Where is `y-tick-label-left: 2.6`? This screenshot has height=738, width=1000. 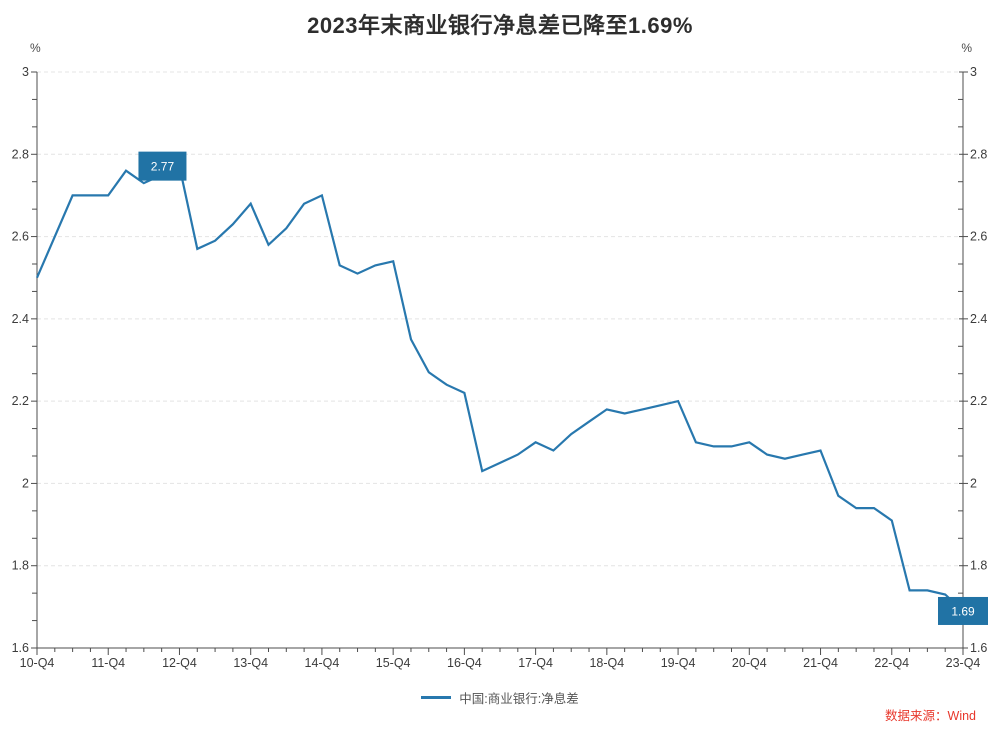
y-tick-label-left: 2.6 is located at coordinates (20, 237).